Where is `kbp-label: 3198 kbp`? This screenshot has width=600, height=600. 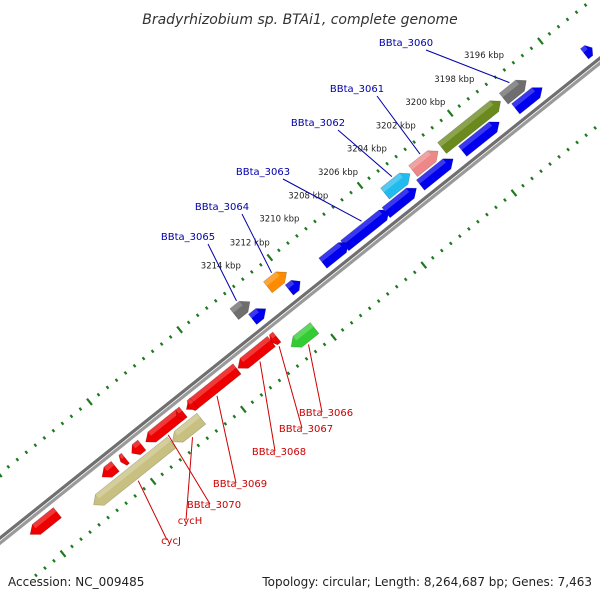
kbp-label: 3198 kbp is located at coordinates (454, 80).